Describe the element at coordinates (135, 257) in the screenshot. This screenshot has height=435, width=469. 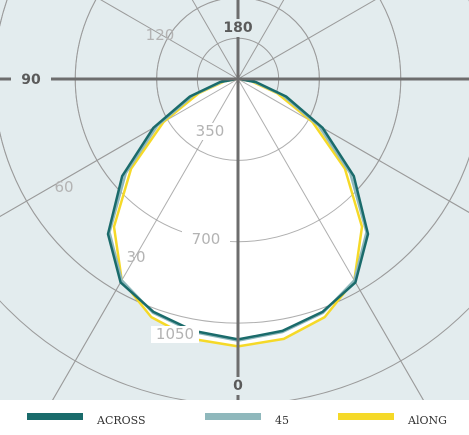
I see `angle-label-a30: 30` at that location.